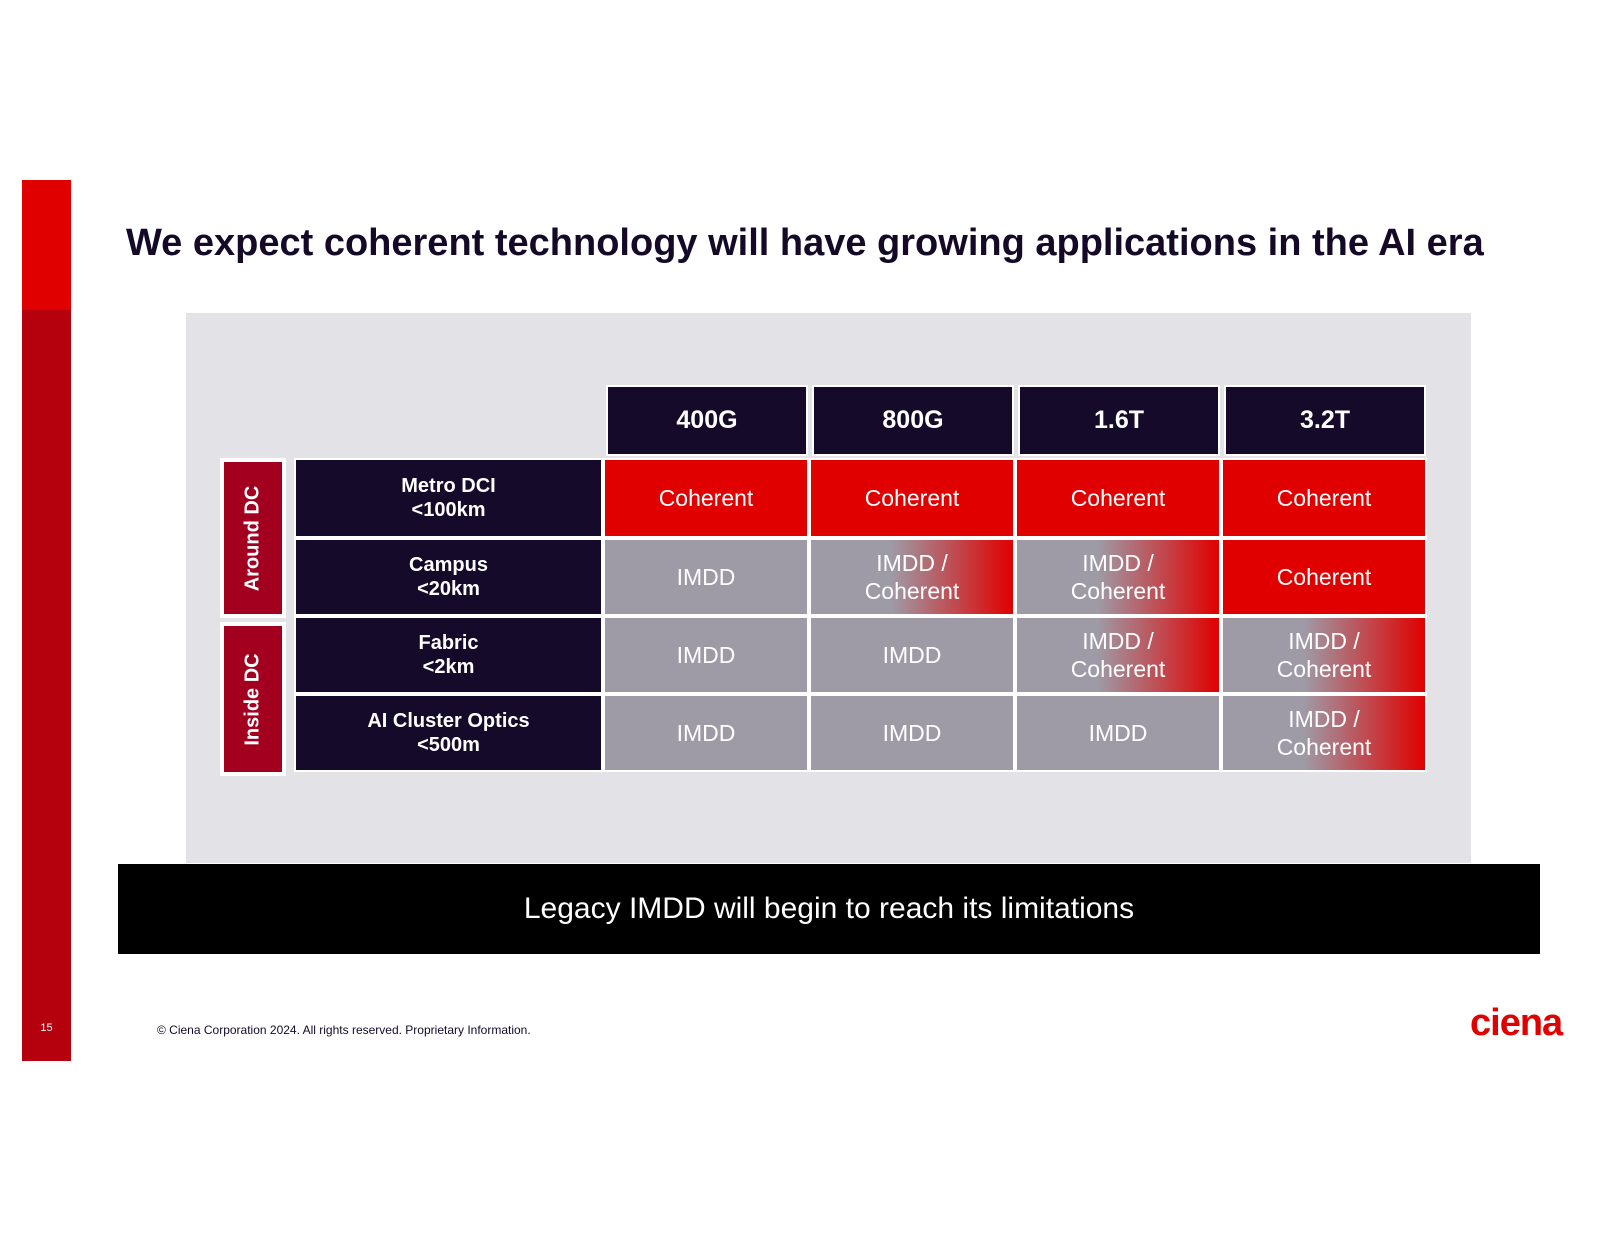 The width and height of the screenshot is (1600, 1236). I want to click on page-number: 15, so click(46, 1028).